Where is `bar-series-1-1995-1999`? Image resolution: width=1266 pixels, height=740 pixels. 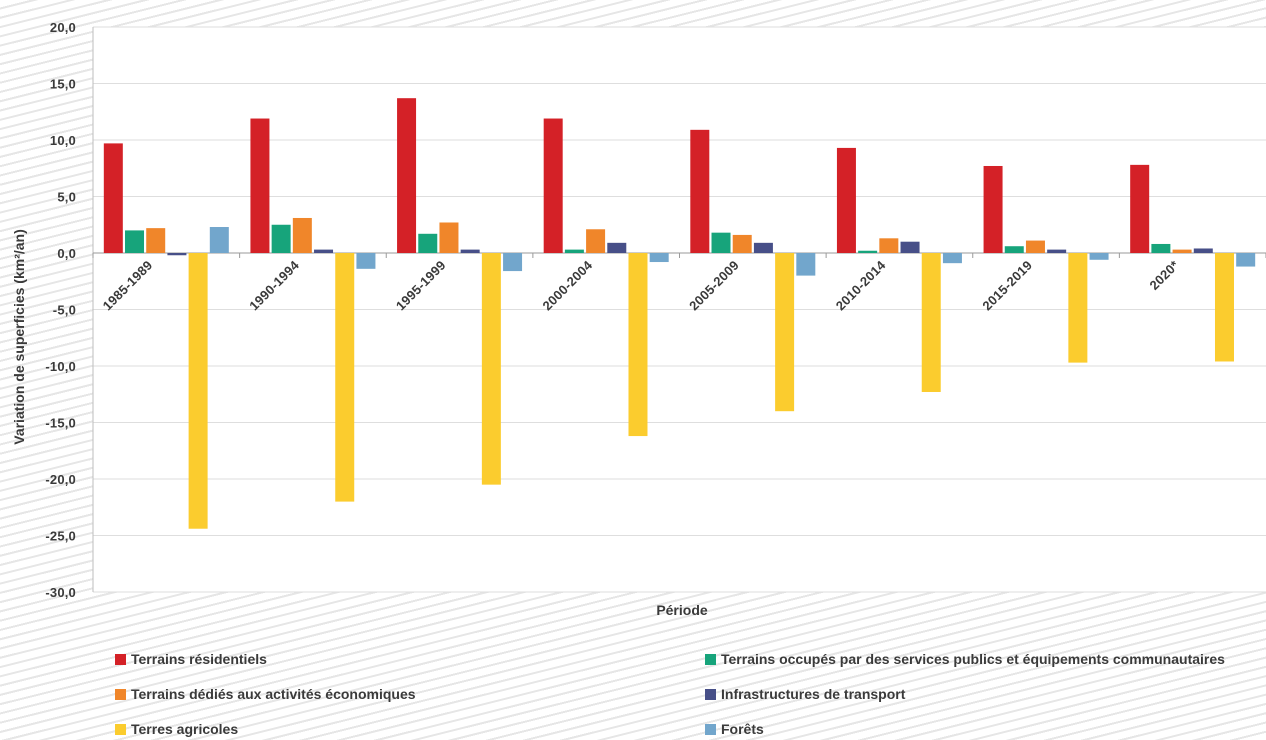 bar-series-1-1995-1999 is located at coordinates (428, 243).